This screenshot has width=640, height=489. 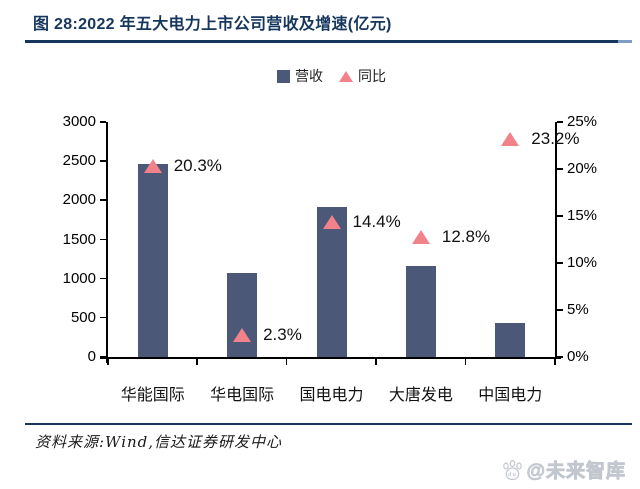 What do you see at coordinates (328, 424) in the screenshot?
I see `footer-divider` at bounding box center [328, 424].